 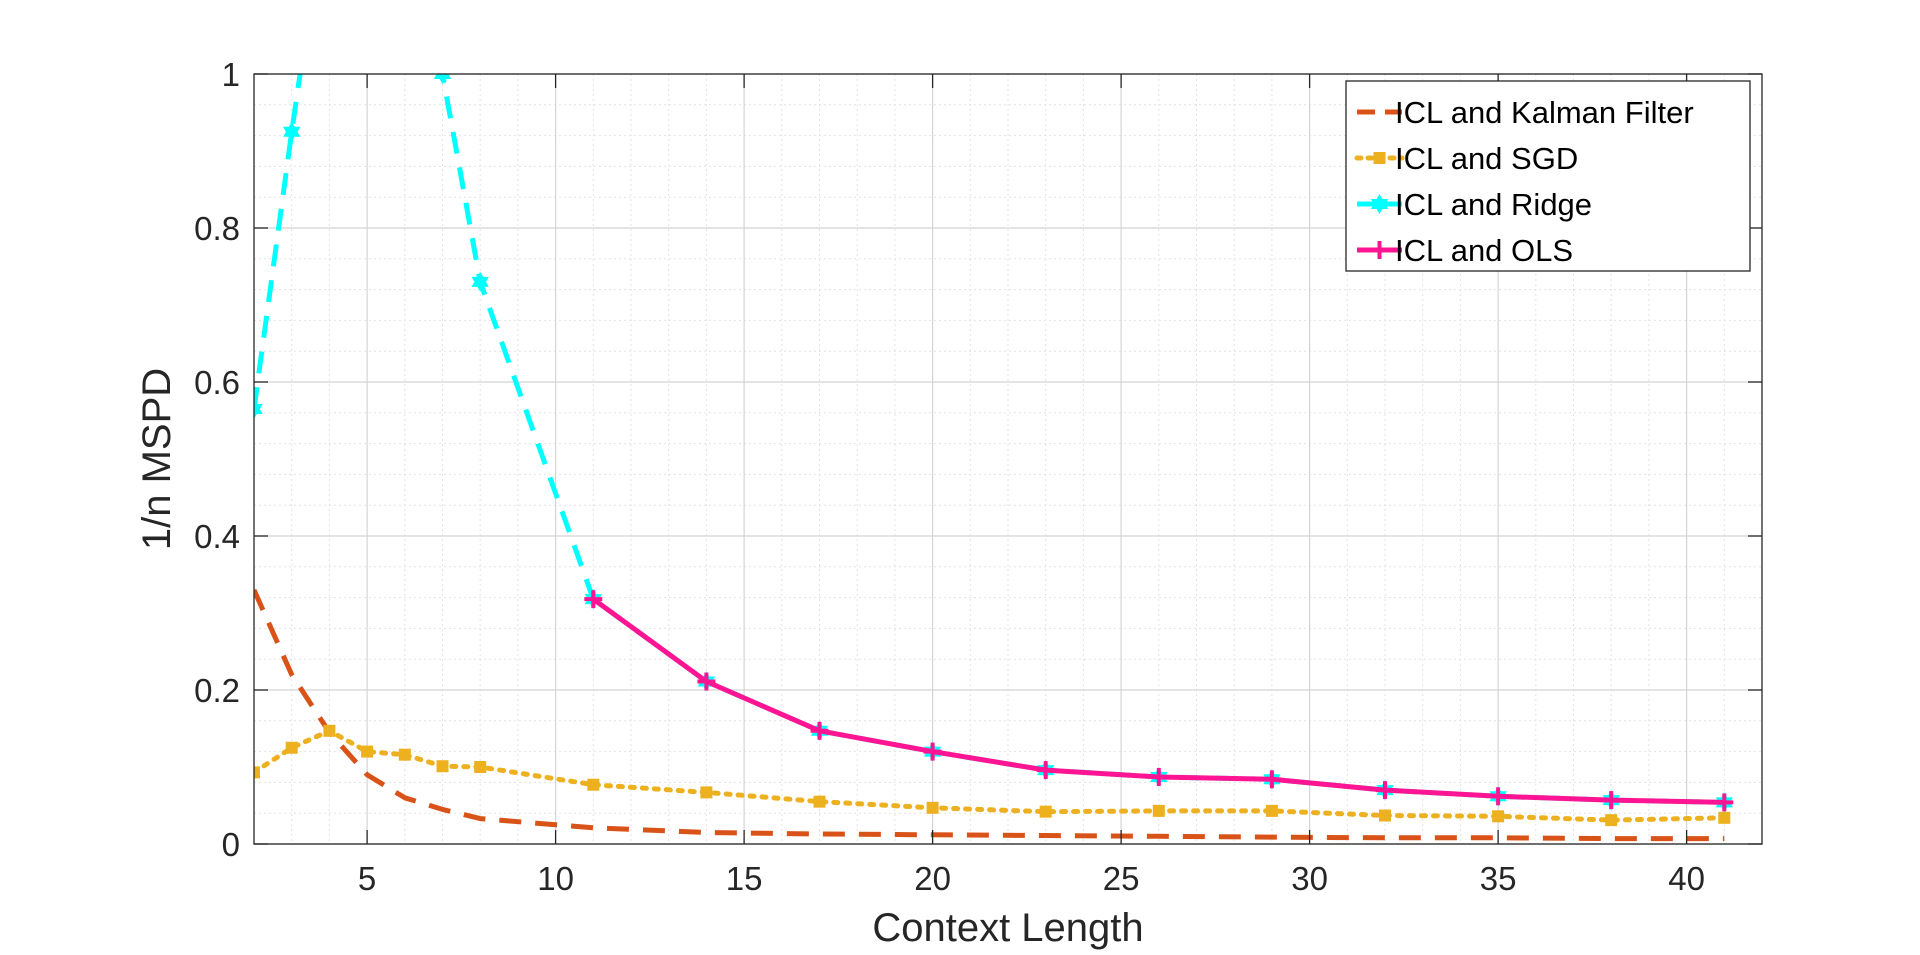 What do you see at coordinates (1484, 250) in the screenshot?
I see `legend-label: ICL and OLS` at bounding box center [1484, 250].